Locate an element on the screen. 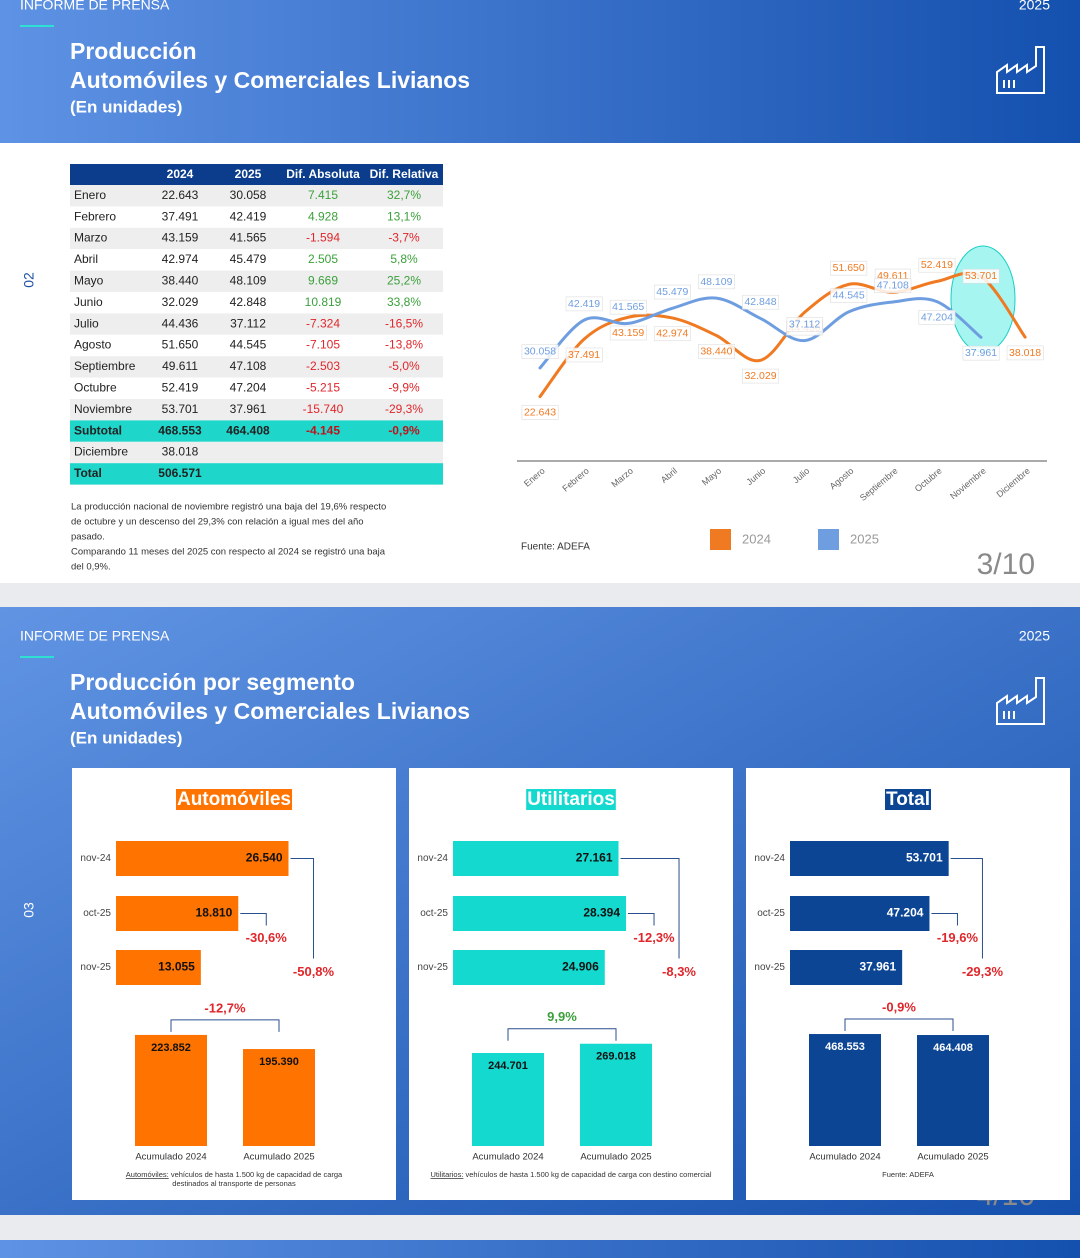 Image resolution: width=1080 pixels, height=1258 pixels. bar-value-label: 244.701 is located at coordinates (508, 1066).